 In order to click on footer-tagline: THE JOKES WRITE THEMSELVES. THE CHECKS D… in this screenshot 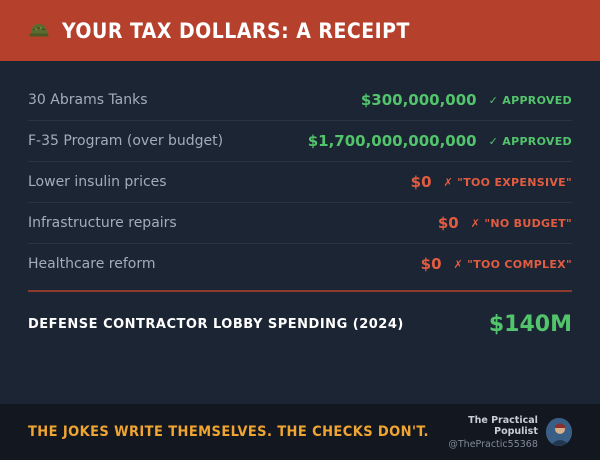, I will do `click(228, 432)`.